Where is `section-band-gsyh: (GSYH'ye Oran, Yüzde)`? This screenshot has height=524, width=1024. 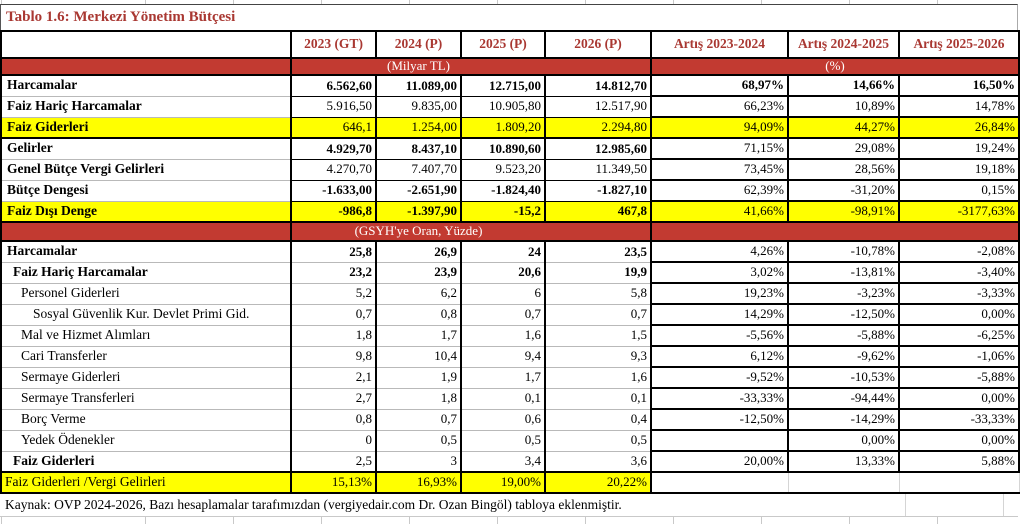 section-band-gsyh: (GSYH'ye Oran, Yüzde) is located at coordinates (418, 231).